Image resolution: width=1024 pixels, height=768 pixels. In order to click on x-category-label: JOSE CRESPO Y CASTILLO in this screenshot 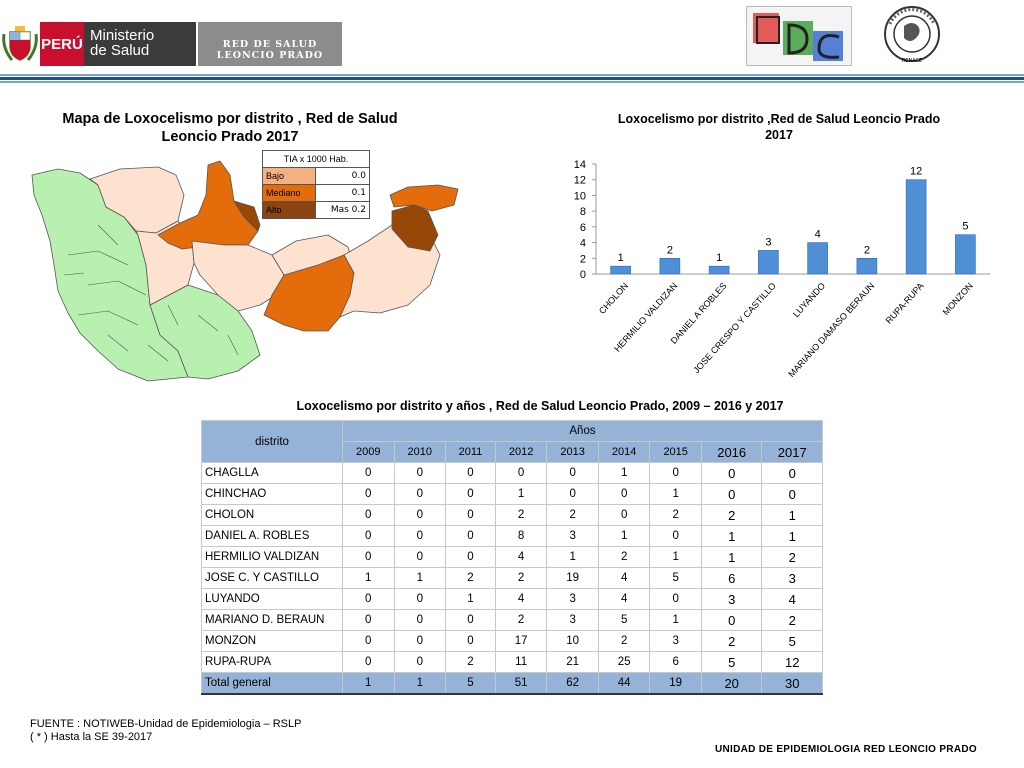, I will do `click(734, 328)`.